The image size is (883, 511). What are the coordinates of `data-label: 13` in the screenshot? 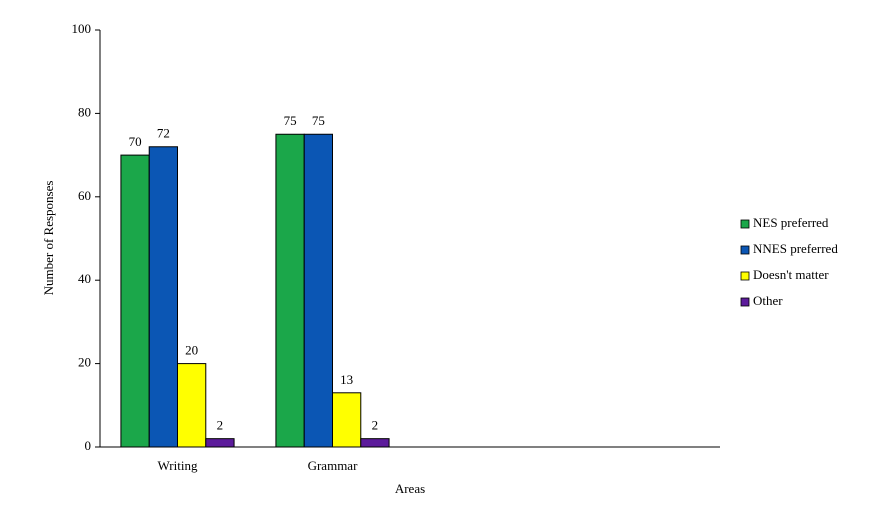 It's located at (346, 379).